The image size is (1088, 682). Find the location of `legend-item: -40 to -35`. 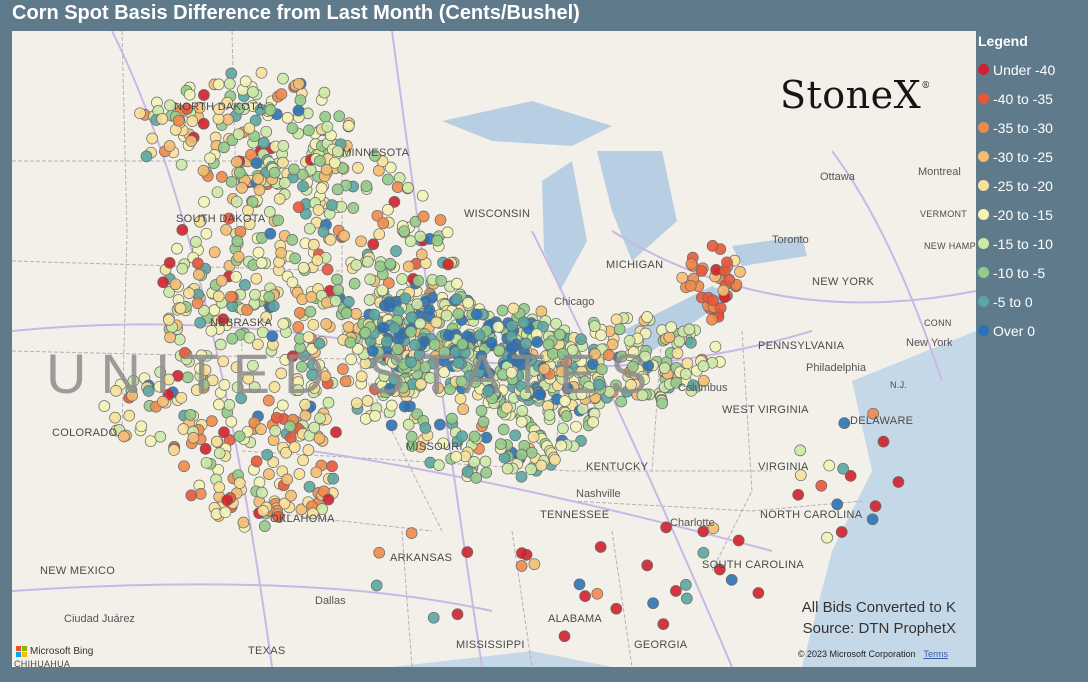

legend-item: -40 to -35 is located at coordinates (1032, 98).